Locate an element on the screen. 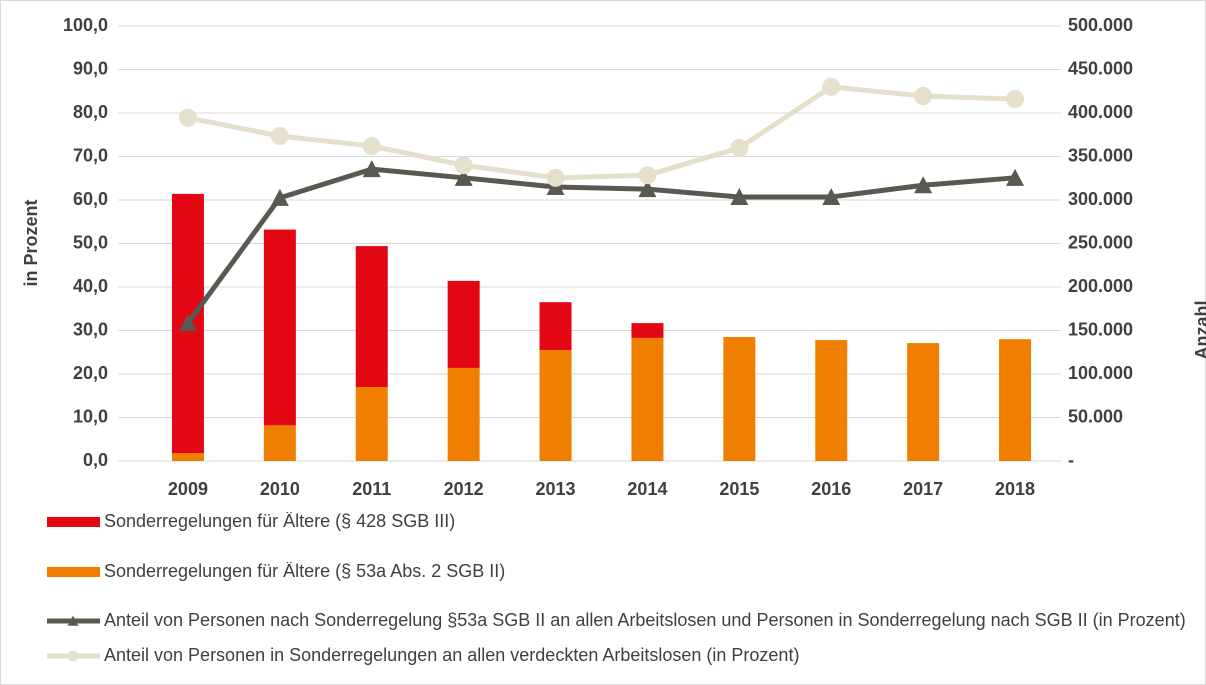 This screenshot has width=1206, height=685. y-tick-label: 80,0 is located at coordinates (90, 112).